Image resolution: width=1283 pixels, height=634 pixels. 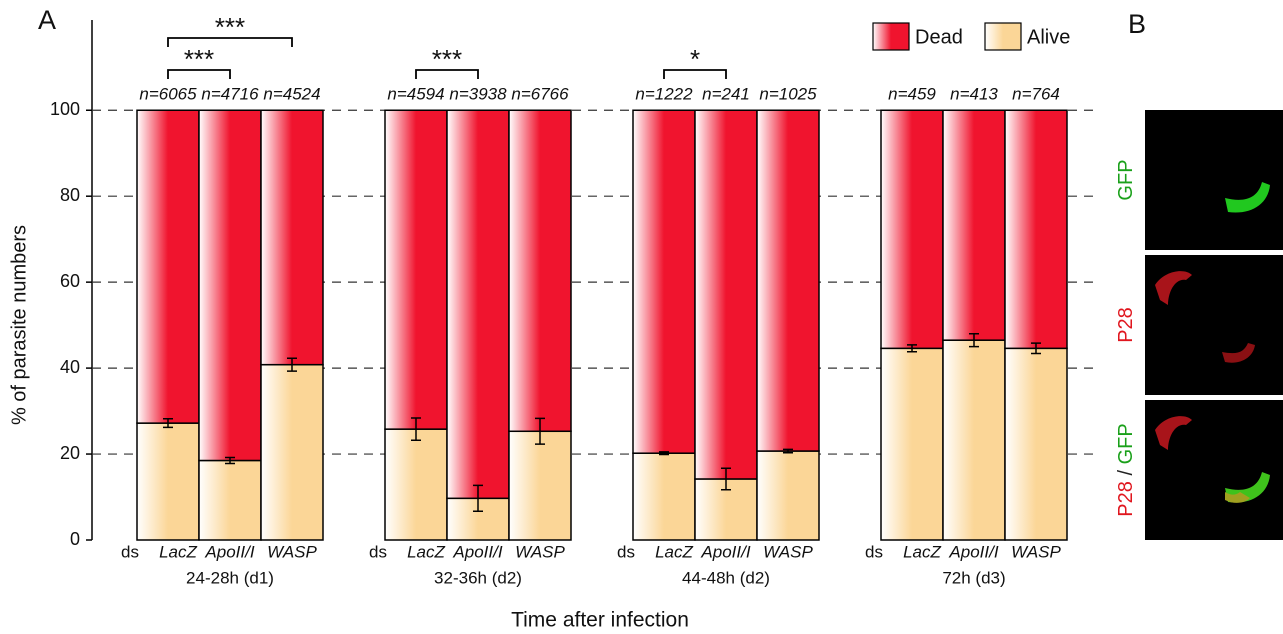 I want to click on group-label: 24-28h (d1), so click(x=230, y=577).